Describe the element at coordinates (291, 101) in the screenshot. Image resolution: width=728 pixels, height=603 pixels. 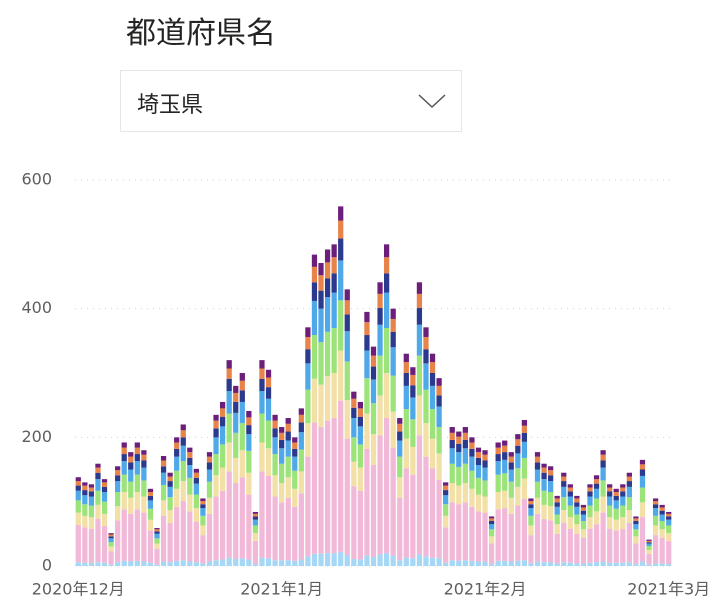
I see `dropdown: 埼玉県` at that location.